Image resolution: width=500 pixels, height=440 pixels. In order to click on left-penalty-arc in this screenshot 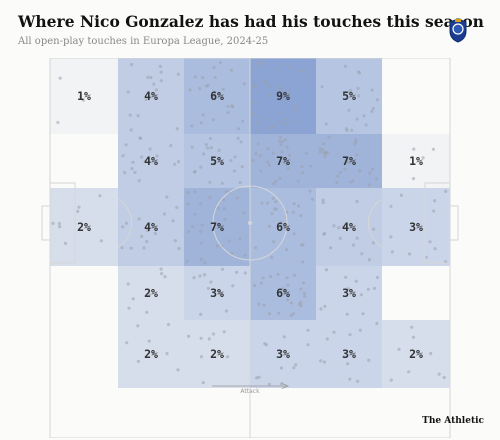, I will do `click(125, 223)`.